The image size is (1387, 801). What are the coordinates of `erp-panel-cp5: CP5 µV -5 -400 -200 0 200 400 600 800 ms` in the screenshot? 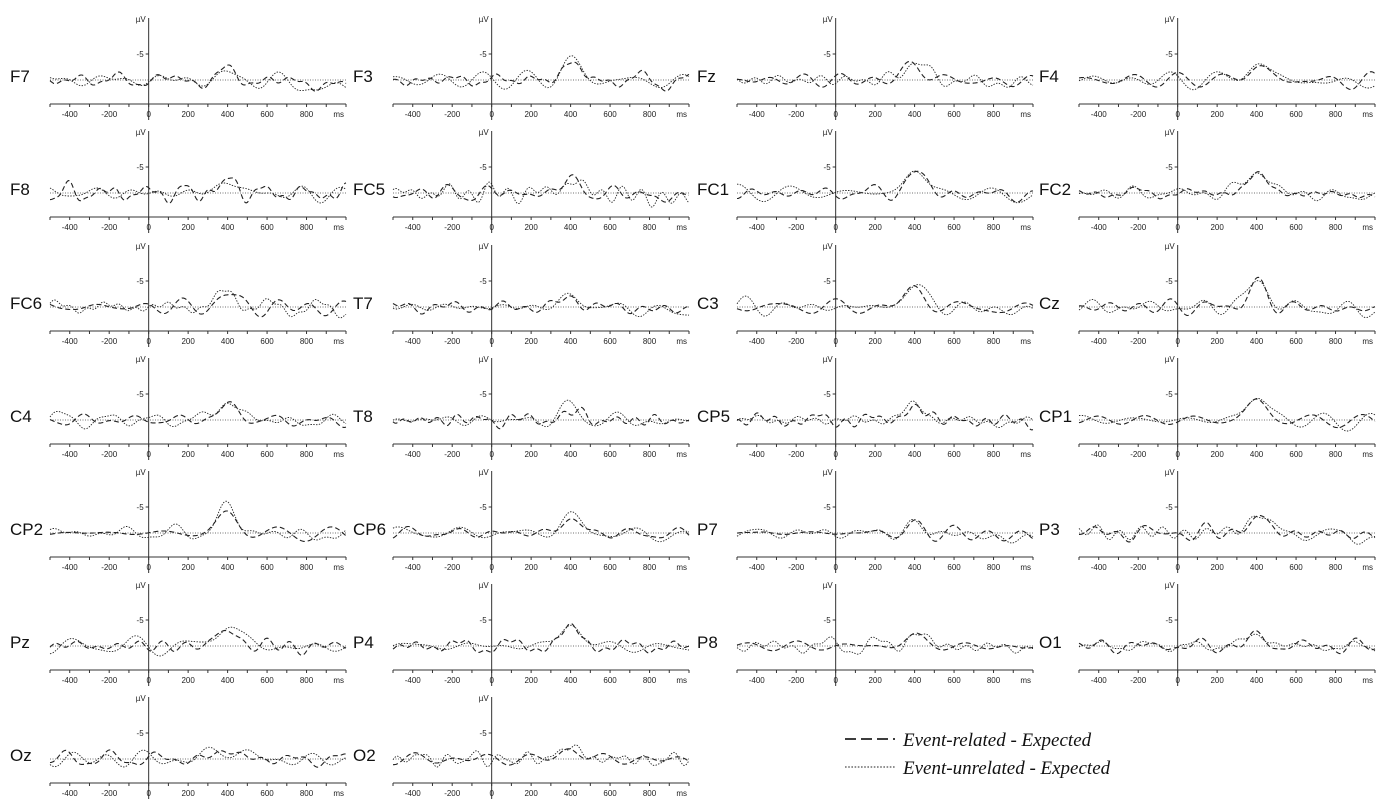 It's located at (865, 407).